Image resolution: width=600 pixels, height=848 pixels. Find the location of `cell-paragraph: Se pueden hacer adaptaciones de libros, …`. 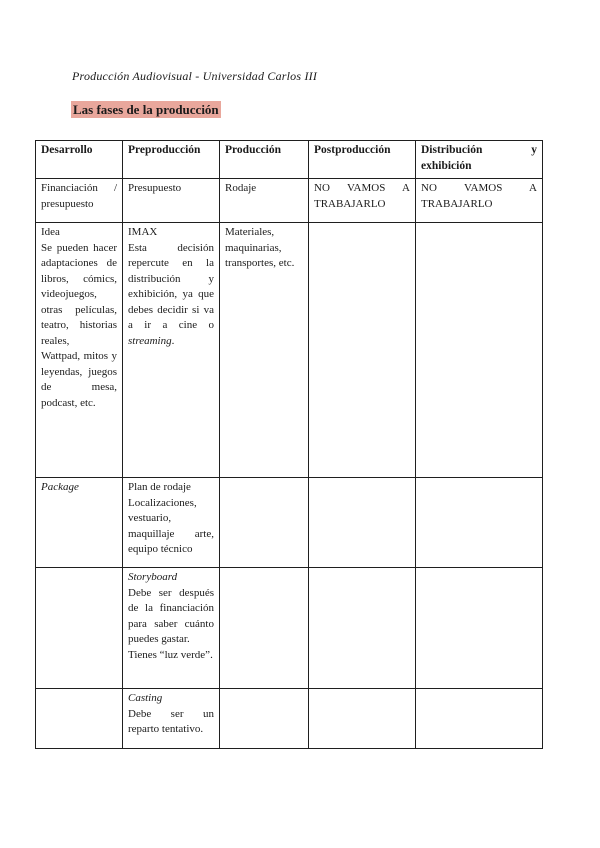

cell-paragraph: Se pueden hacer adaptaciones de libros, … is located at coordinates (79, 294).